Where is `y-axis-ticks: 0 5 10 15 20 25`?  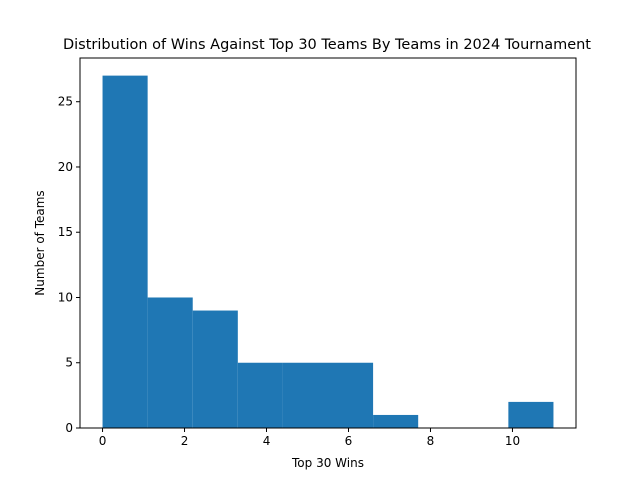
y-axis-ticks: 0 5 10 15 20 25 is located at coordinates (69, 265).